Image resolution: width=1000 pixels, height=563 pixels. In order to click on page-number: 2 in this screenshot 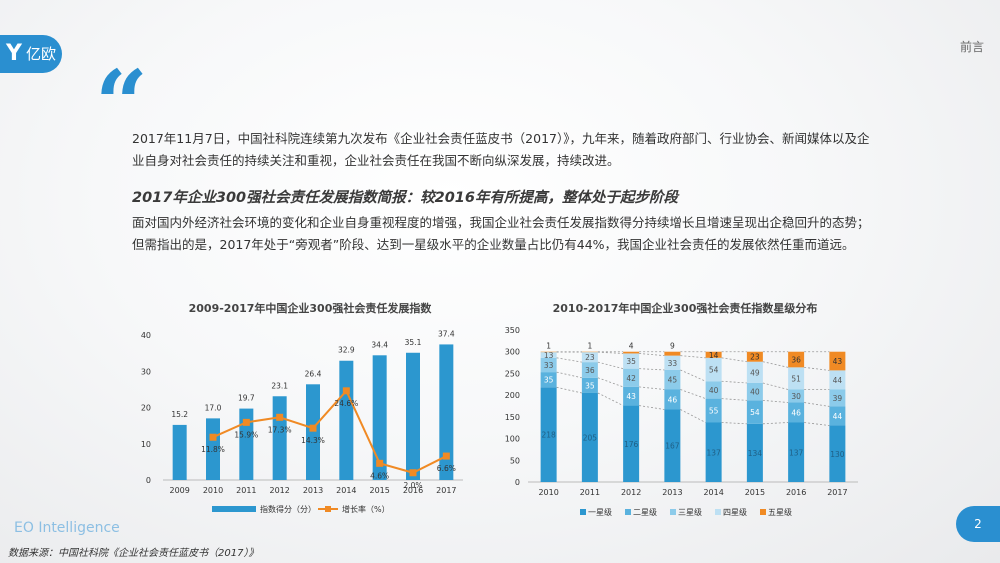, I will do `click(978, 524)`.